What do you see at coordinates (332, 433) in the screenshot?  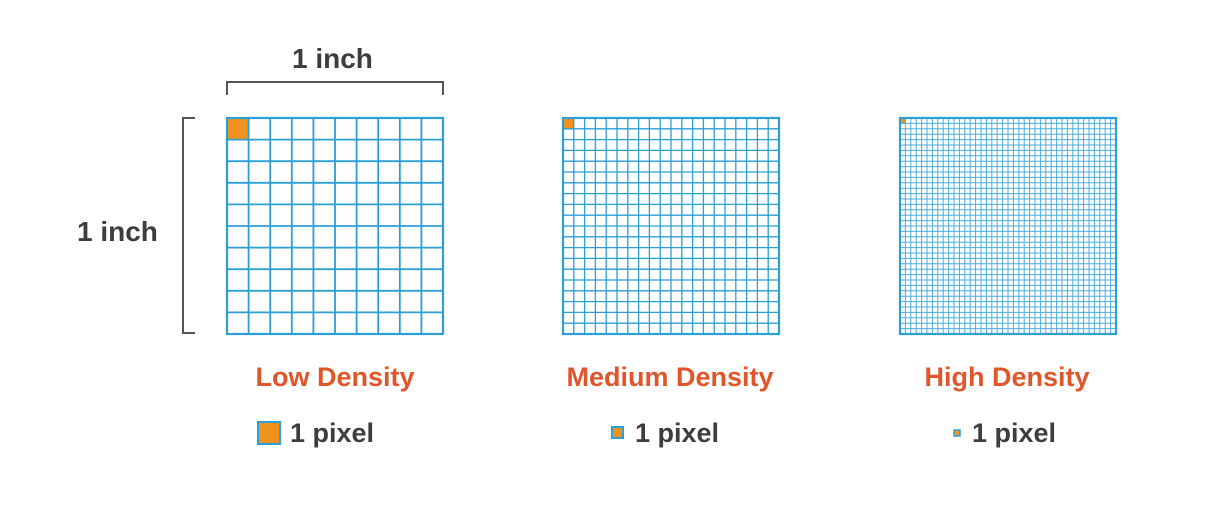 I see `legend-label-low: 1 pixel` at bounding box center [332, 433].